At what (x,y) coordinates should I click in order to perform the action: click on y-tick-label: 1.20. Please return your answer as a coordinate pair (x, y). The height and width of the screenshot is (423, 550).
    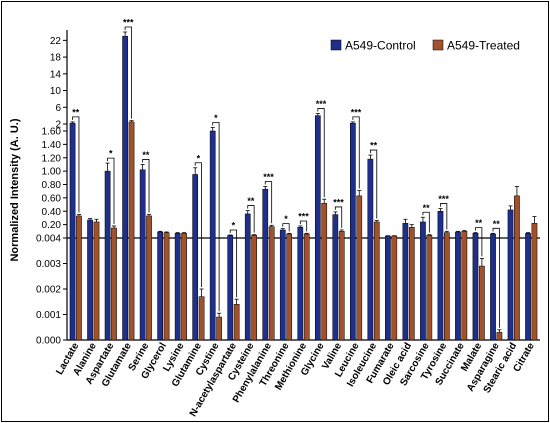
    Looking at the image, I should click on (52, 158).